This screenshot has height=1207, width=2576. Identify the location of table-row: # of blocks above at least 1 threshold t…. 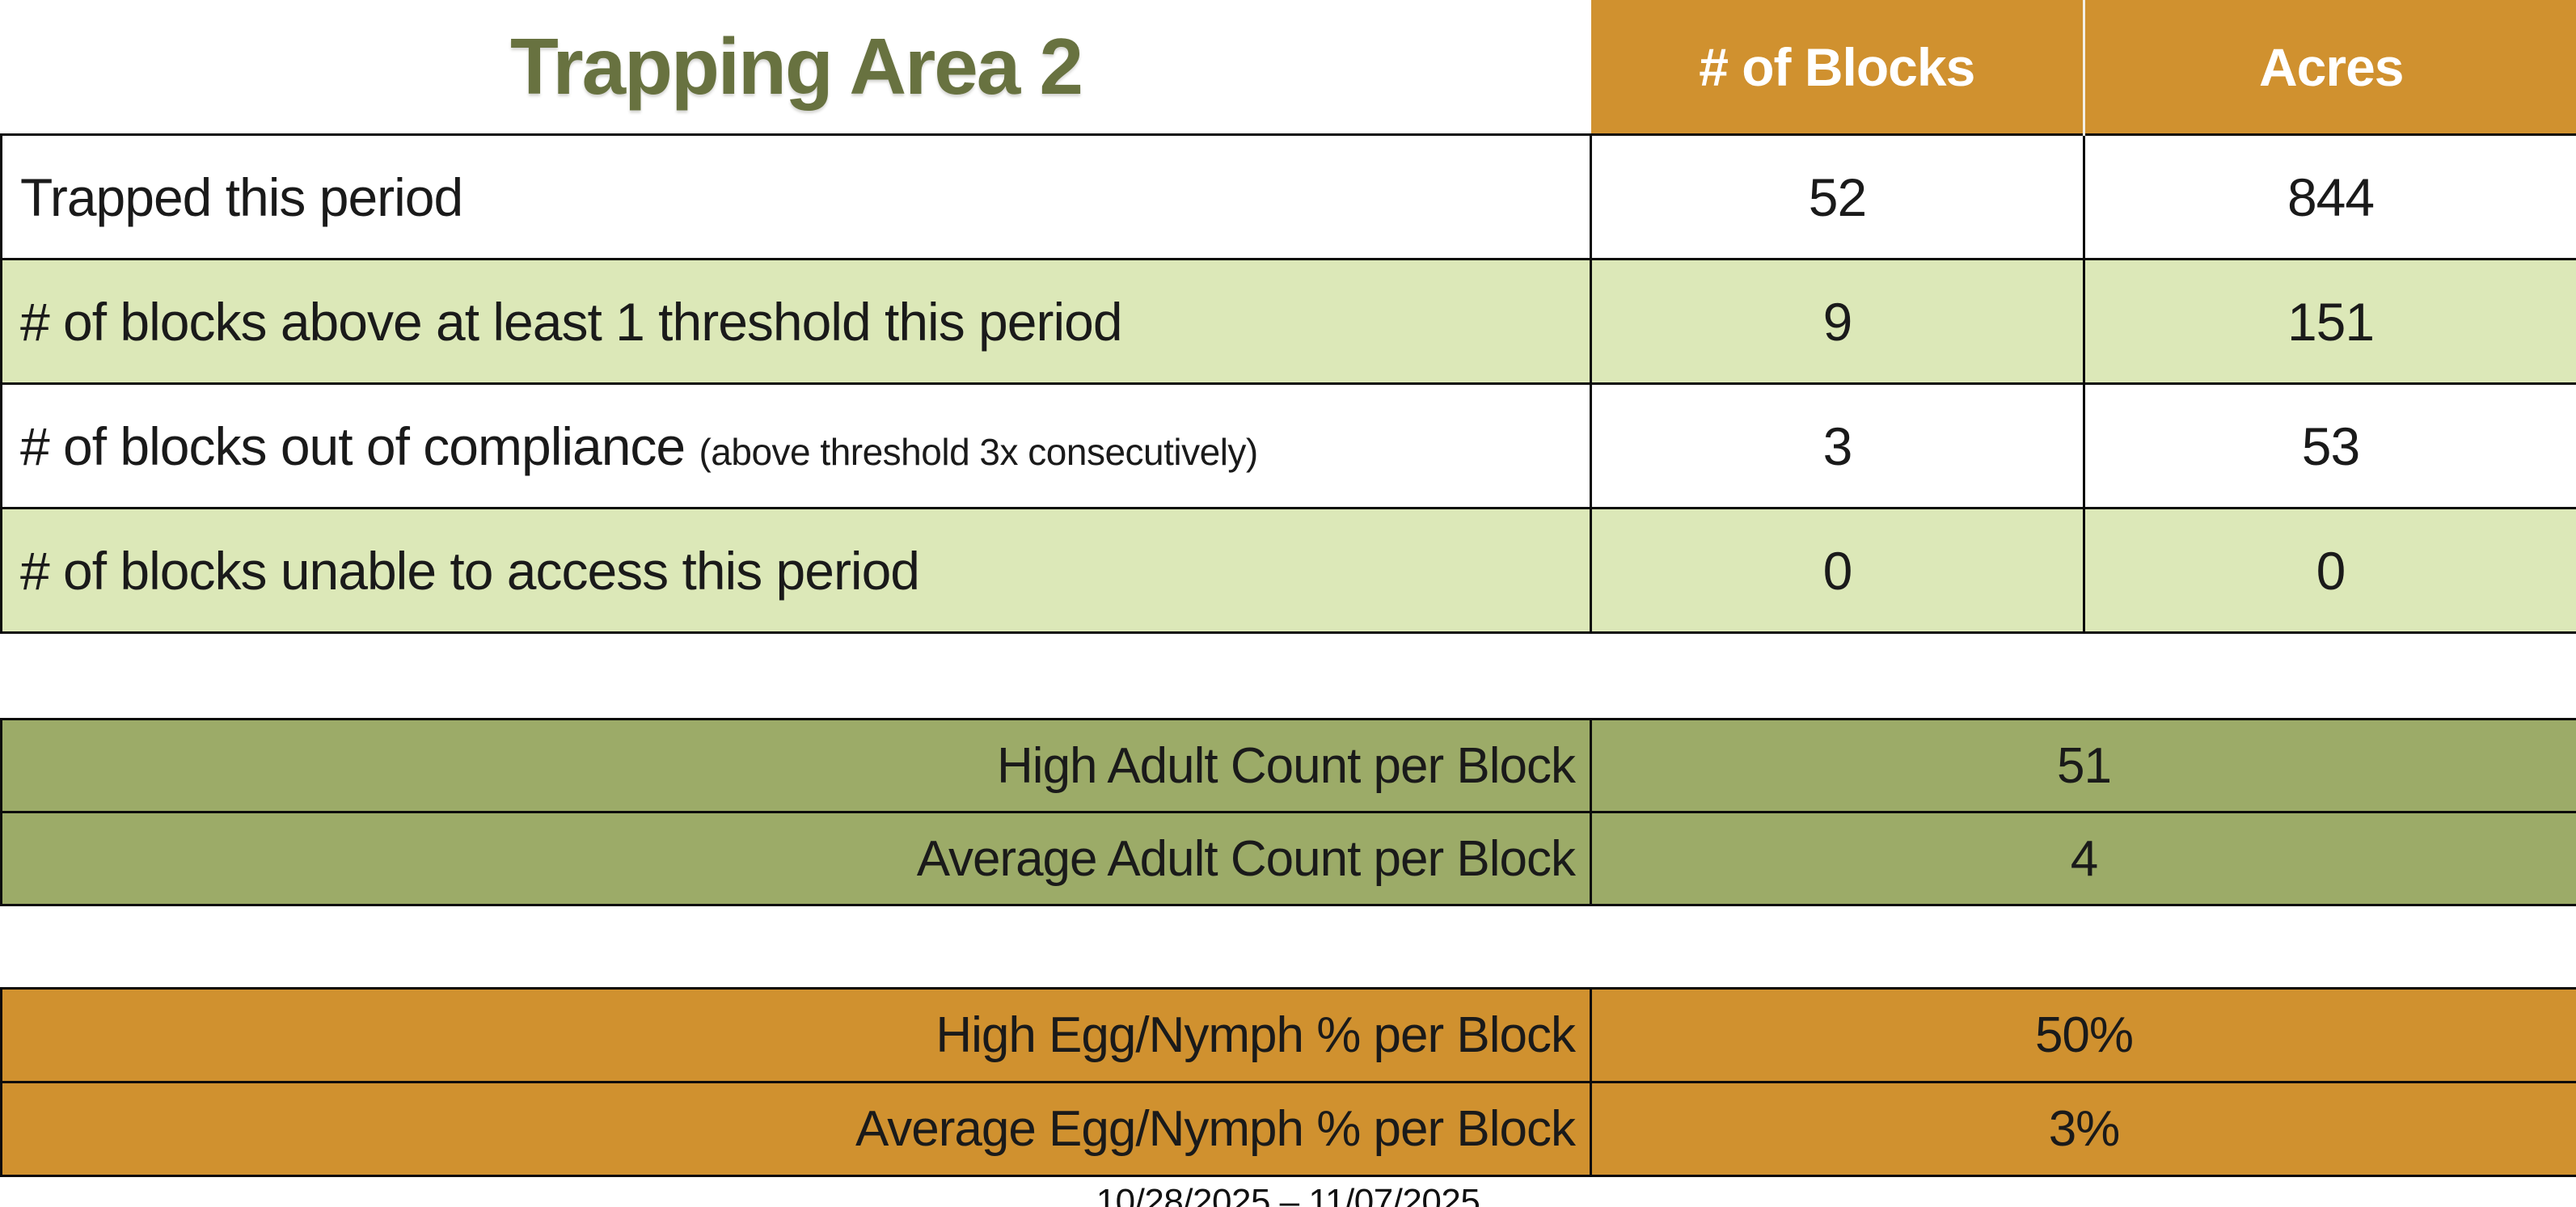
(1288, 321).